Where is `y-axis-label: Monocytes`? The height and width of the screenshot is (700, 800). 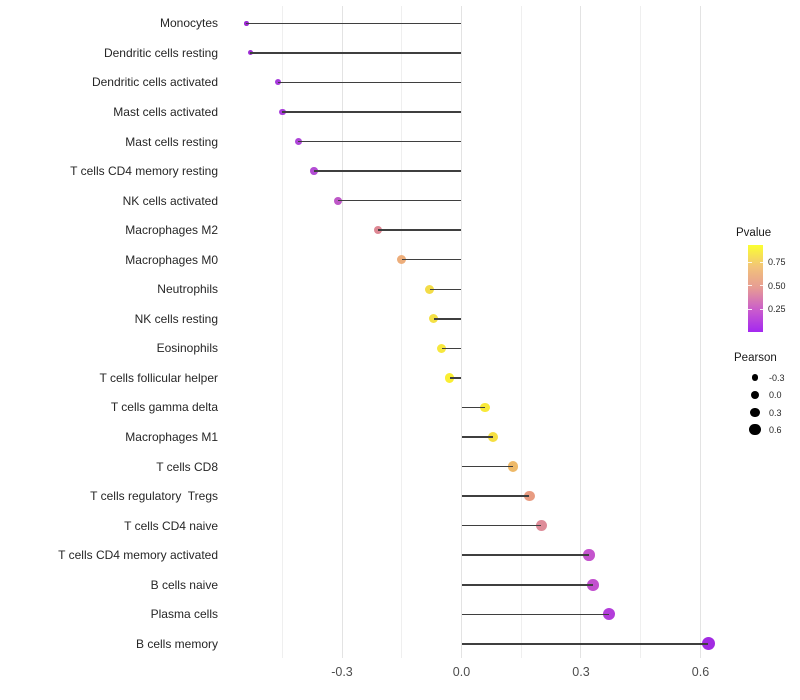 y-axis-label: Monocytes is located at coordinates (188, 23).